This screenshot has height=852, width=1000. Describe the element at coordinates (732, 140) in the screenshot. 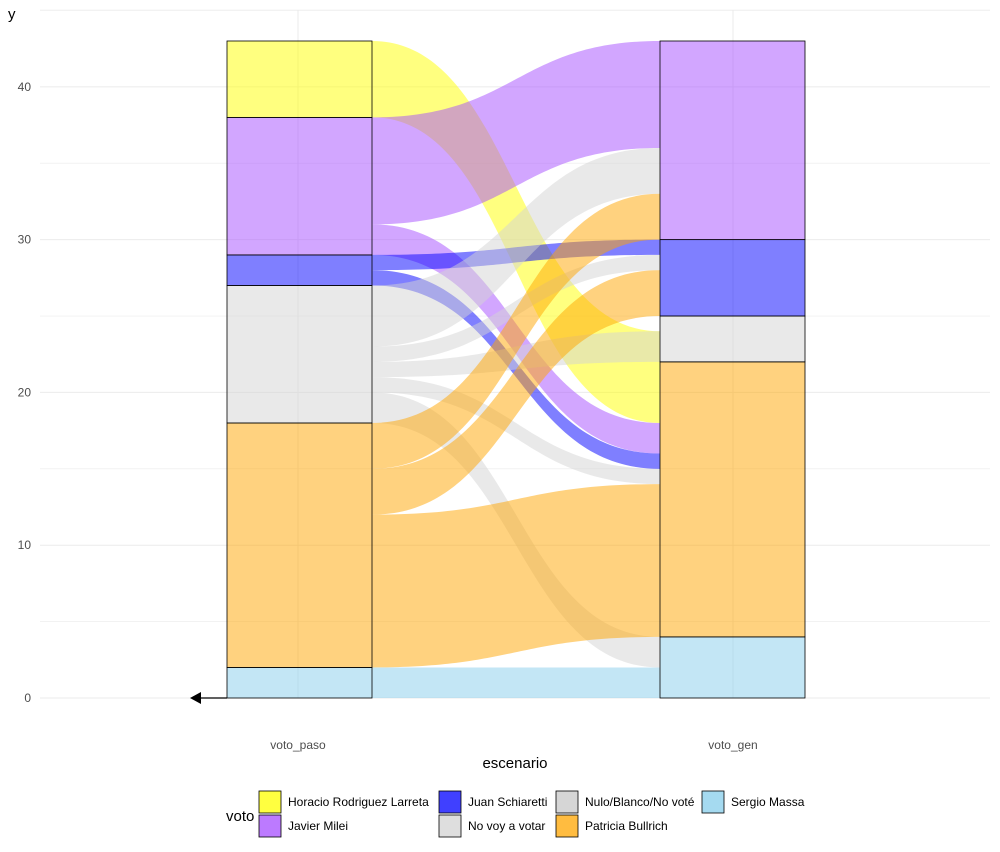

I see `stratum-voto_gen-javier-milei` at that location.